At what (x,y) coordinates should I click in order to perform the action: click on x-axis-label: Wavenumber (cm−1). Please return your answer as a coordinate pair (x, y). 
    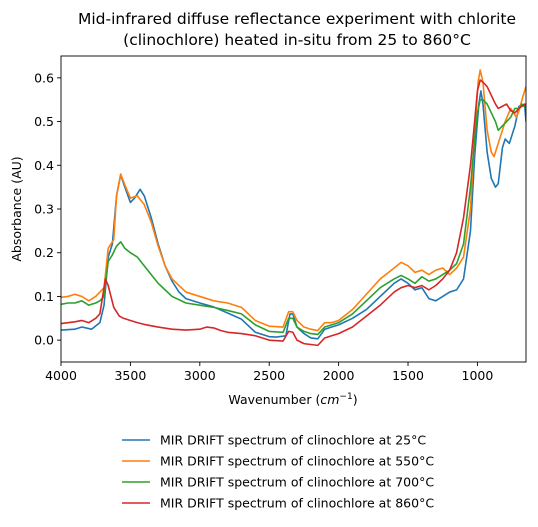
    Looking at the image, I should click on (292, 399).